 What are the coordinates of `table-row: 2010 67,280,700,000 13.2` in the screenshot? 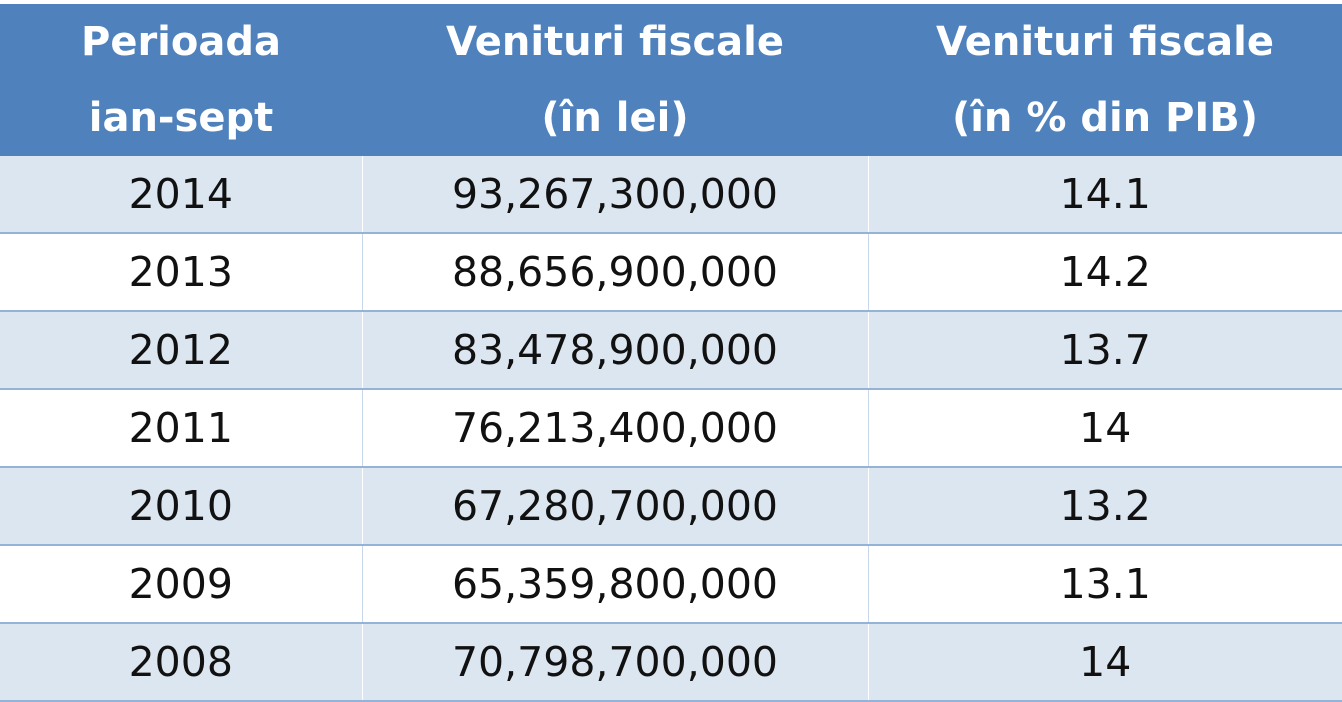 It's located at (671, 506).